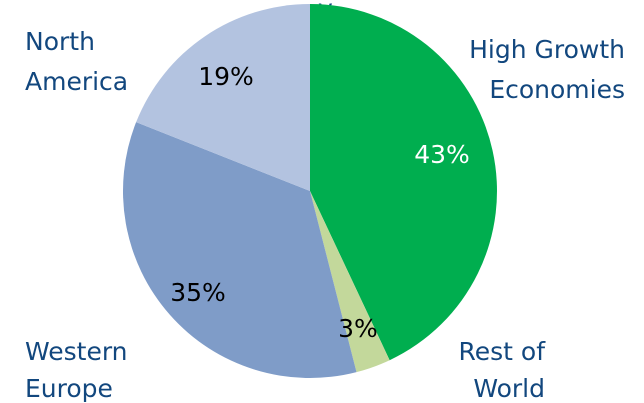  Describe the element at coordinates (60, 41) in the screenshot. I see `category-label-north-america: North` at that location.